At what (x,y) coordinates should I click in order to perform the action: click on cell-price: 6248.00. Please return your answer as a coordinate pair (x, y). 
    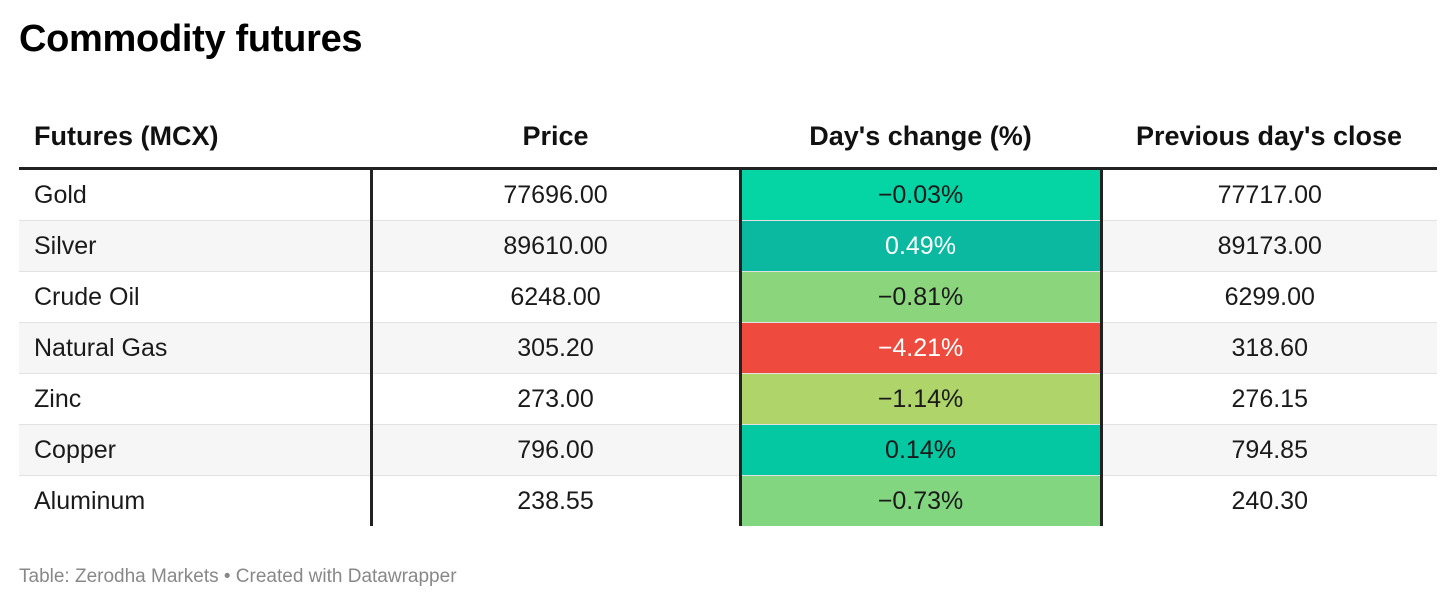
    Looking at the image, I should click on (554, 297).